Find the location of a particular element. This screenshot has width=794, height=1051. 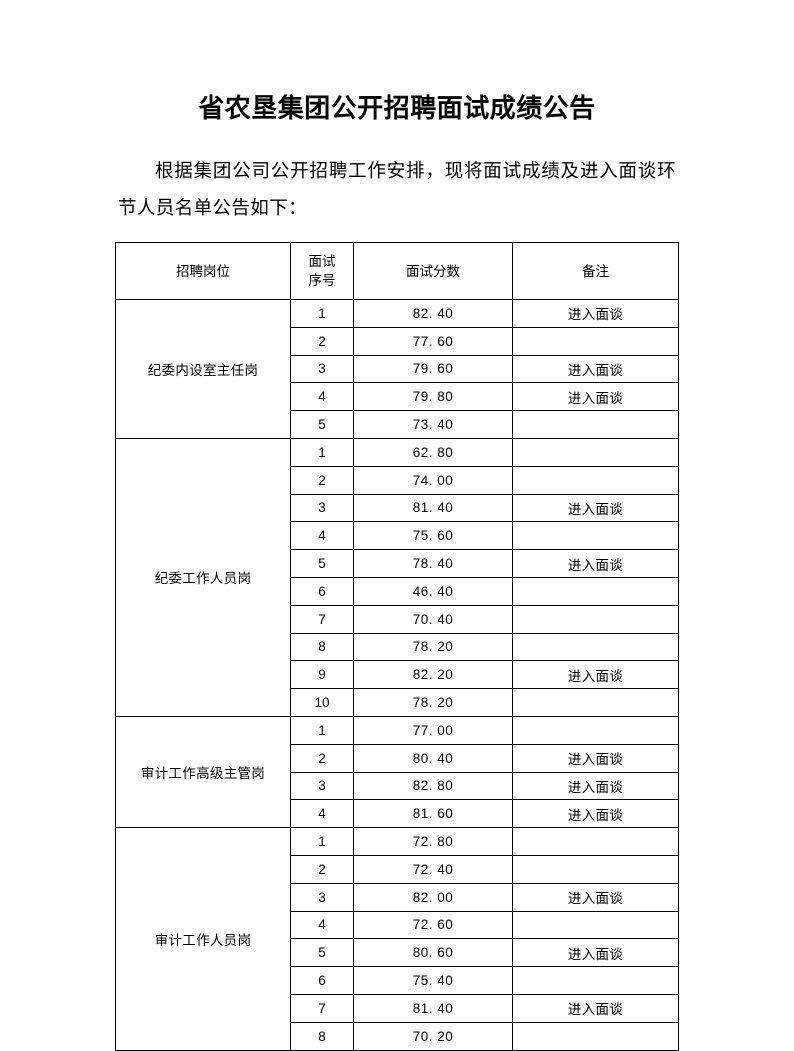

score-cell: 70. 40 is located at coordinates (433, 619).